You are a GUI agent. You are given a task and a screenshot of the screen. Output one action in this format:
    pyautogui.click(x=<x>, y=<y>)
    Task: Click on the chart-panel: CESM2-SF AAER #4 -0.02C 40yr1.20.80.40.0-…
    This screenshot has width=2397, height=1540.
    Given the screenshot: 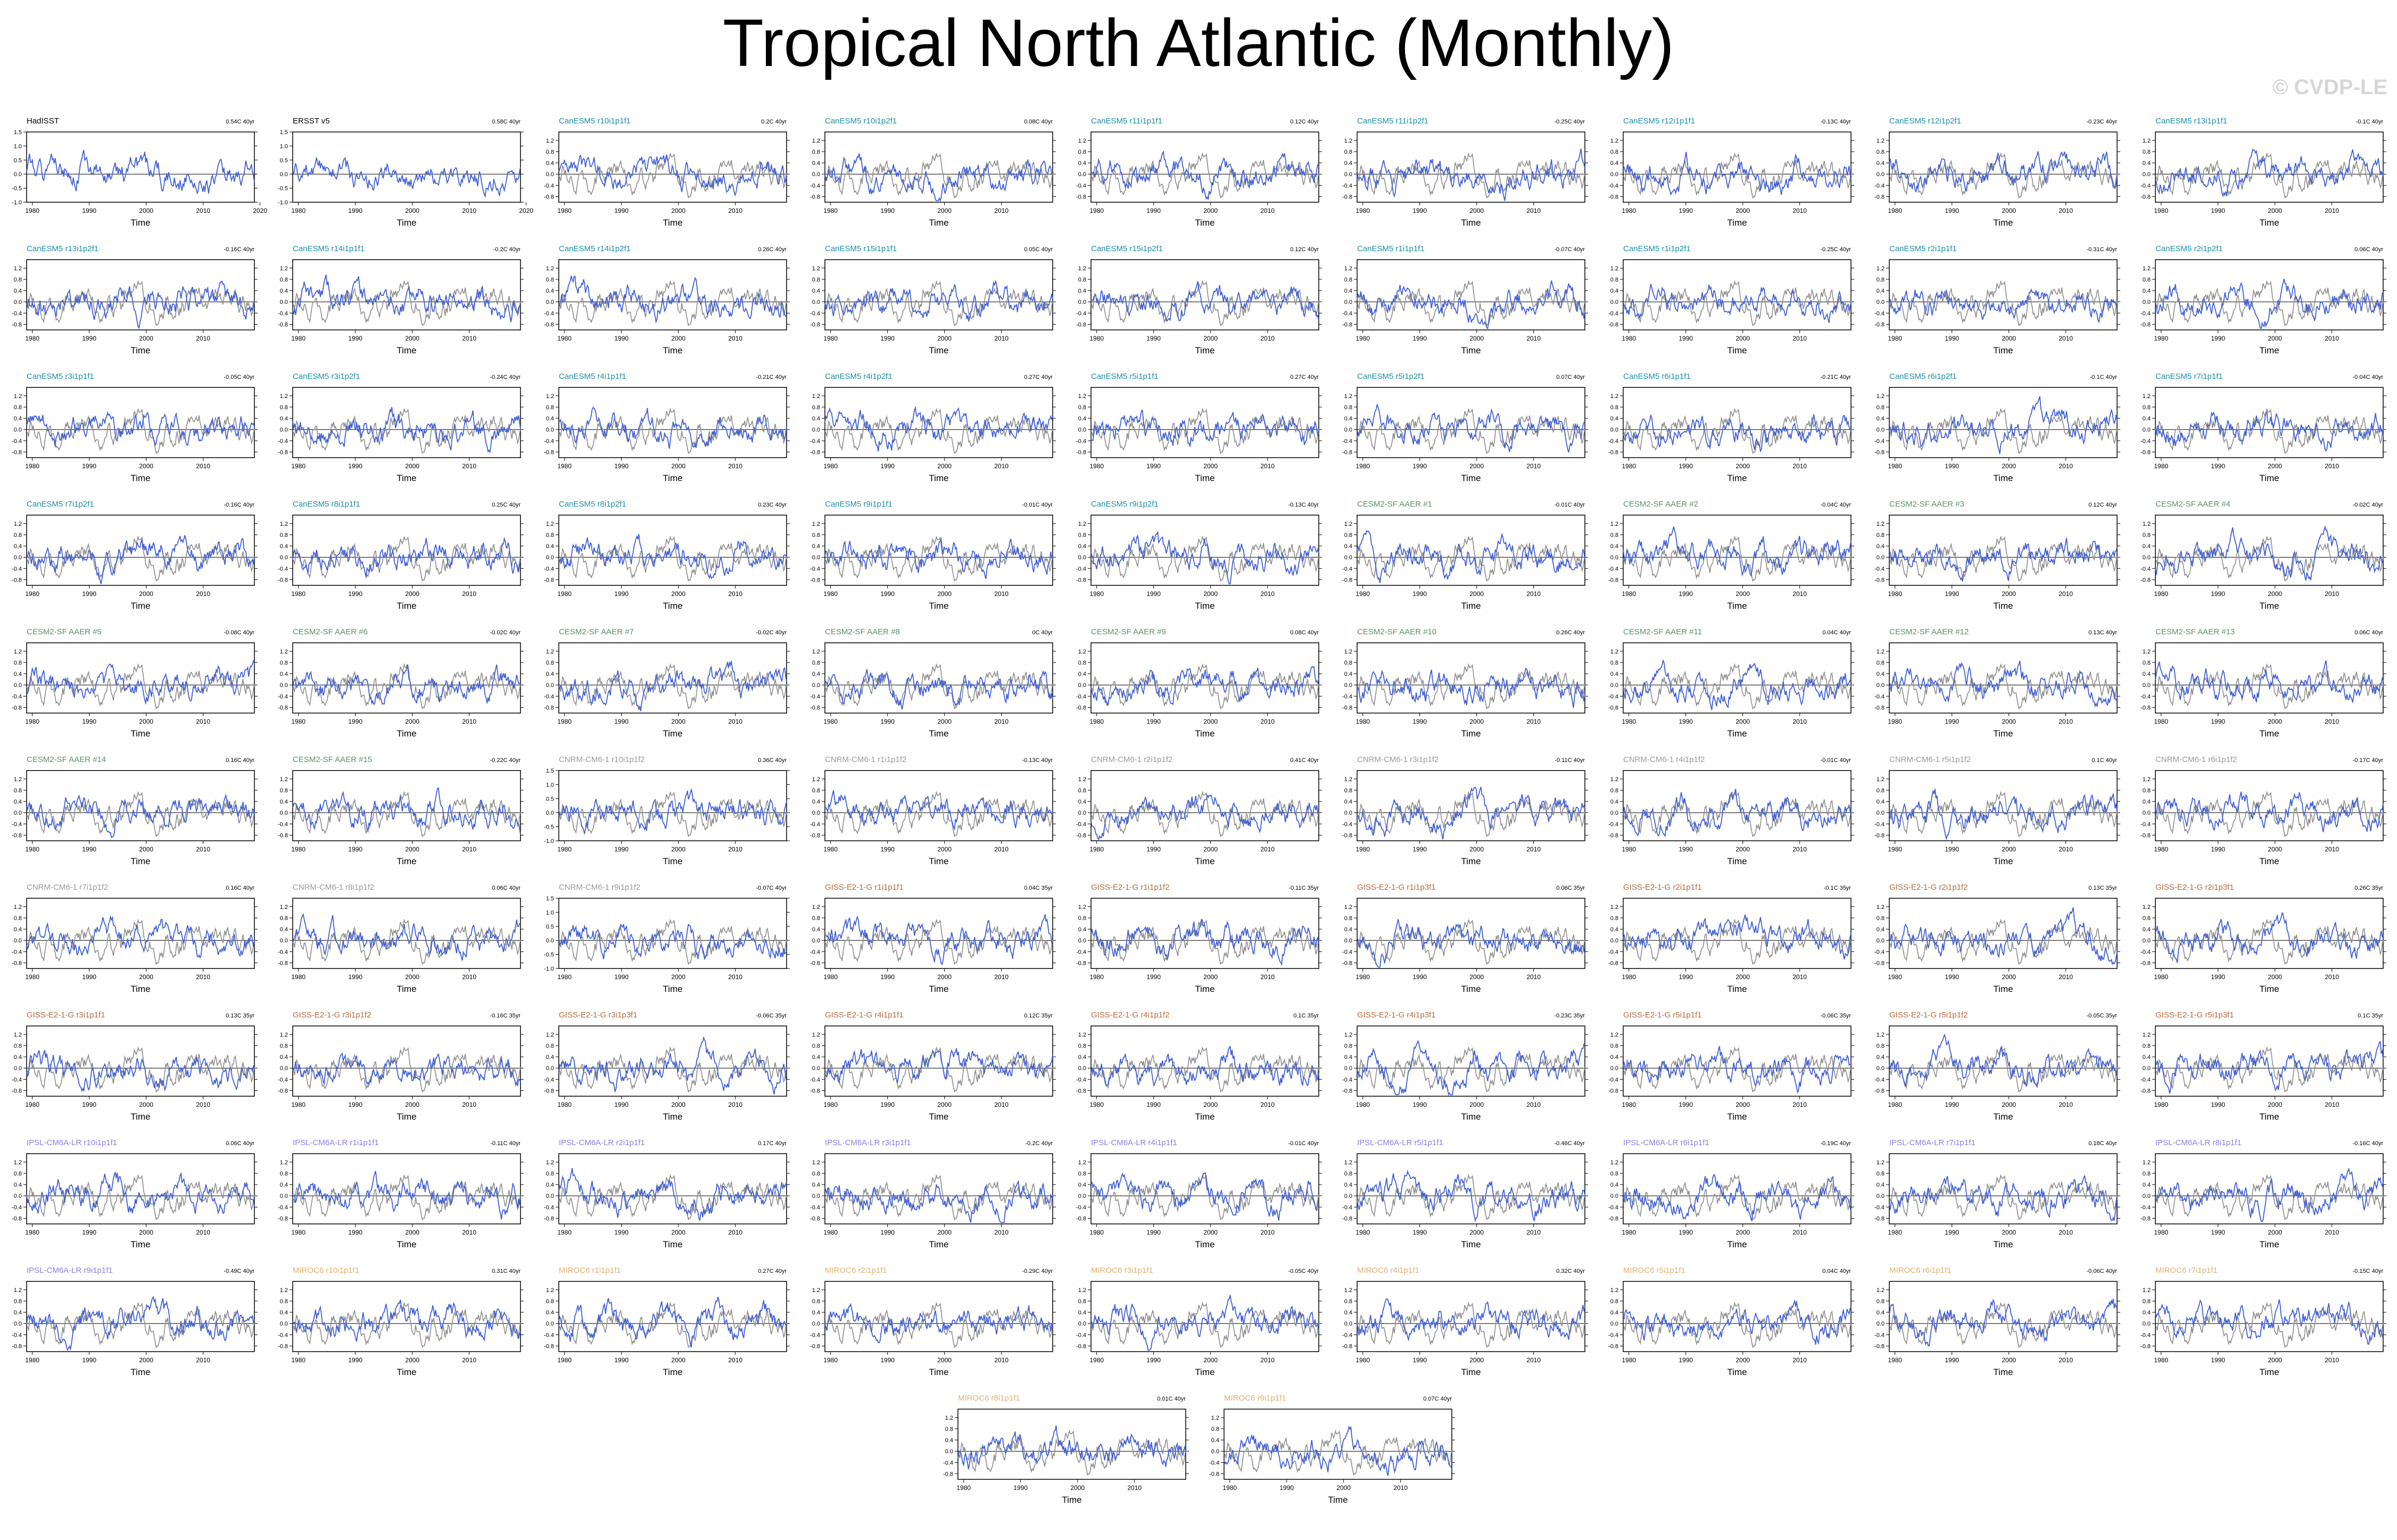 What is the action you would take?
    pyautogui.click(x=2263, y=555)
    